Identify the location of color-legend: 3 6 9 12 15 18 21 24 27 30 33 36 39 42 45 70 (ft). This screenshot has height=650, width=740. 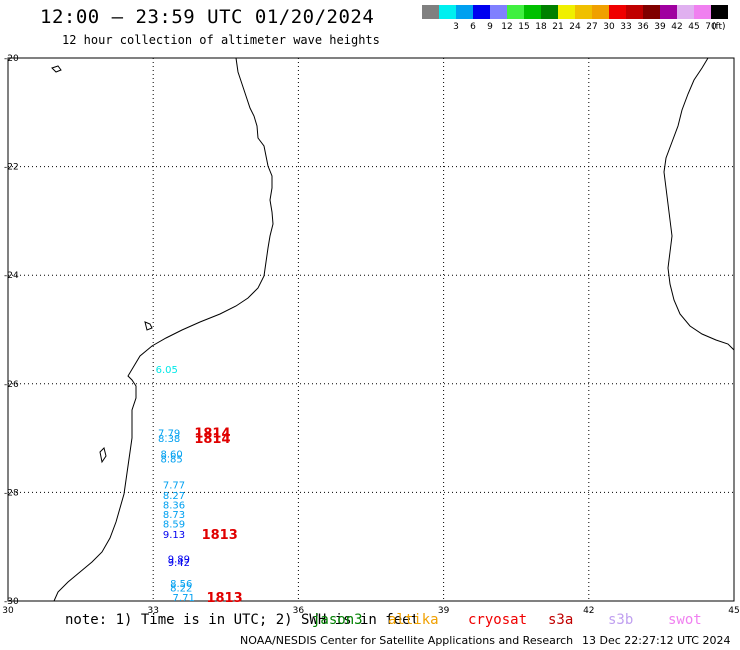
(575, 21).